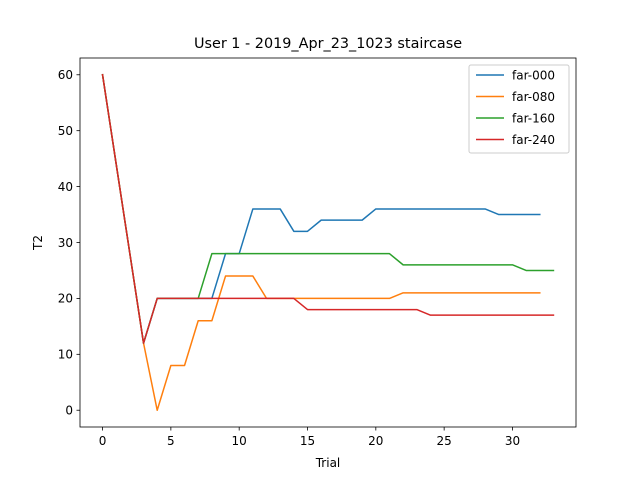  I want to click on legend-frame, so click(519, 109).